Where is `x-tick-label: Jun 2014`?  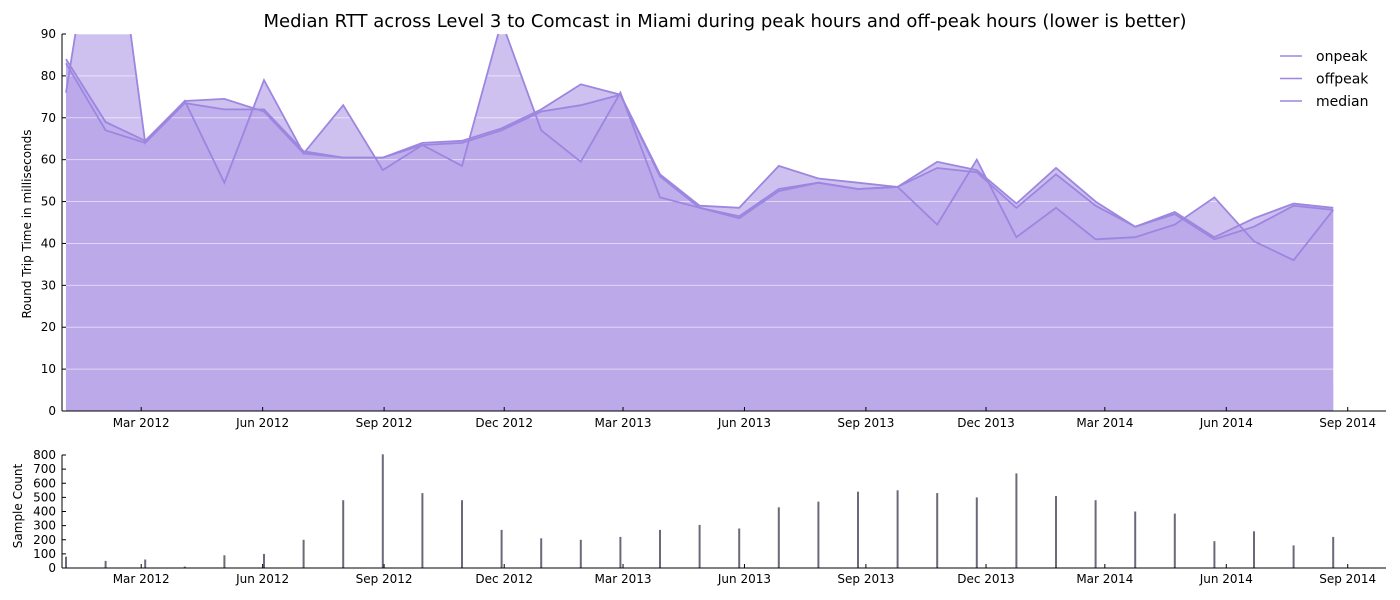
x-tick-label: Jun 2014 is located at coordinates (1226, 423).